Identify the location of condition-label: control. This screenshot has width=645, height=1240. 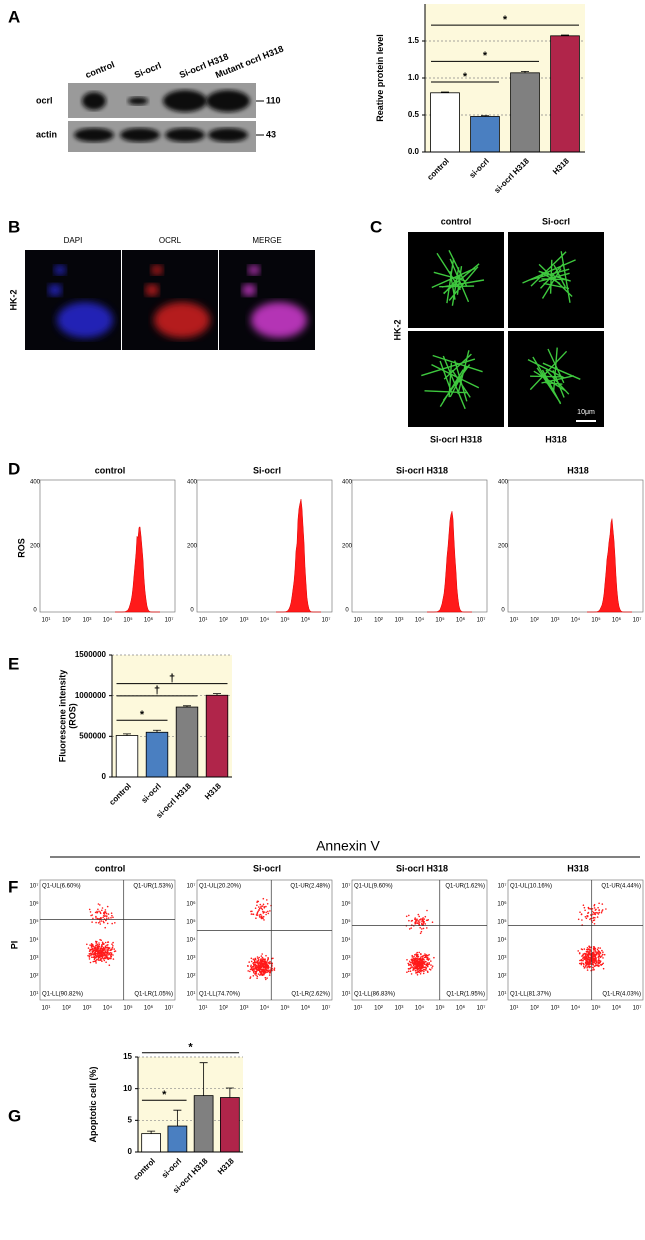
(110, 470).